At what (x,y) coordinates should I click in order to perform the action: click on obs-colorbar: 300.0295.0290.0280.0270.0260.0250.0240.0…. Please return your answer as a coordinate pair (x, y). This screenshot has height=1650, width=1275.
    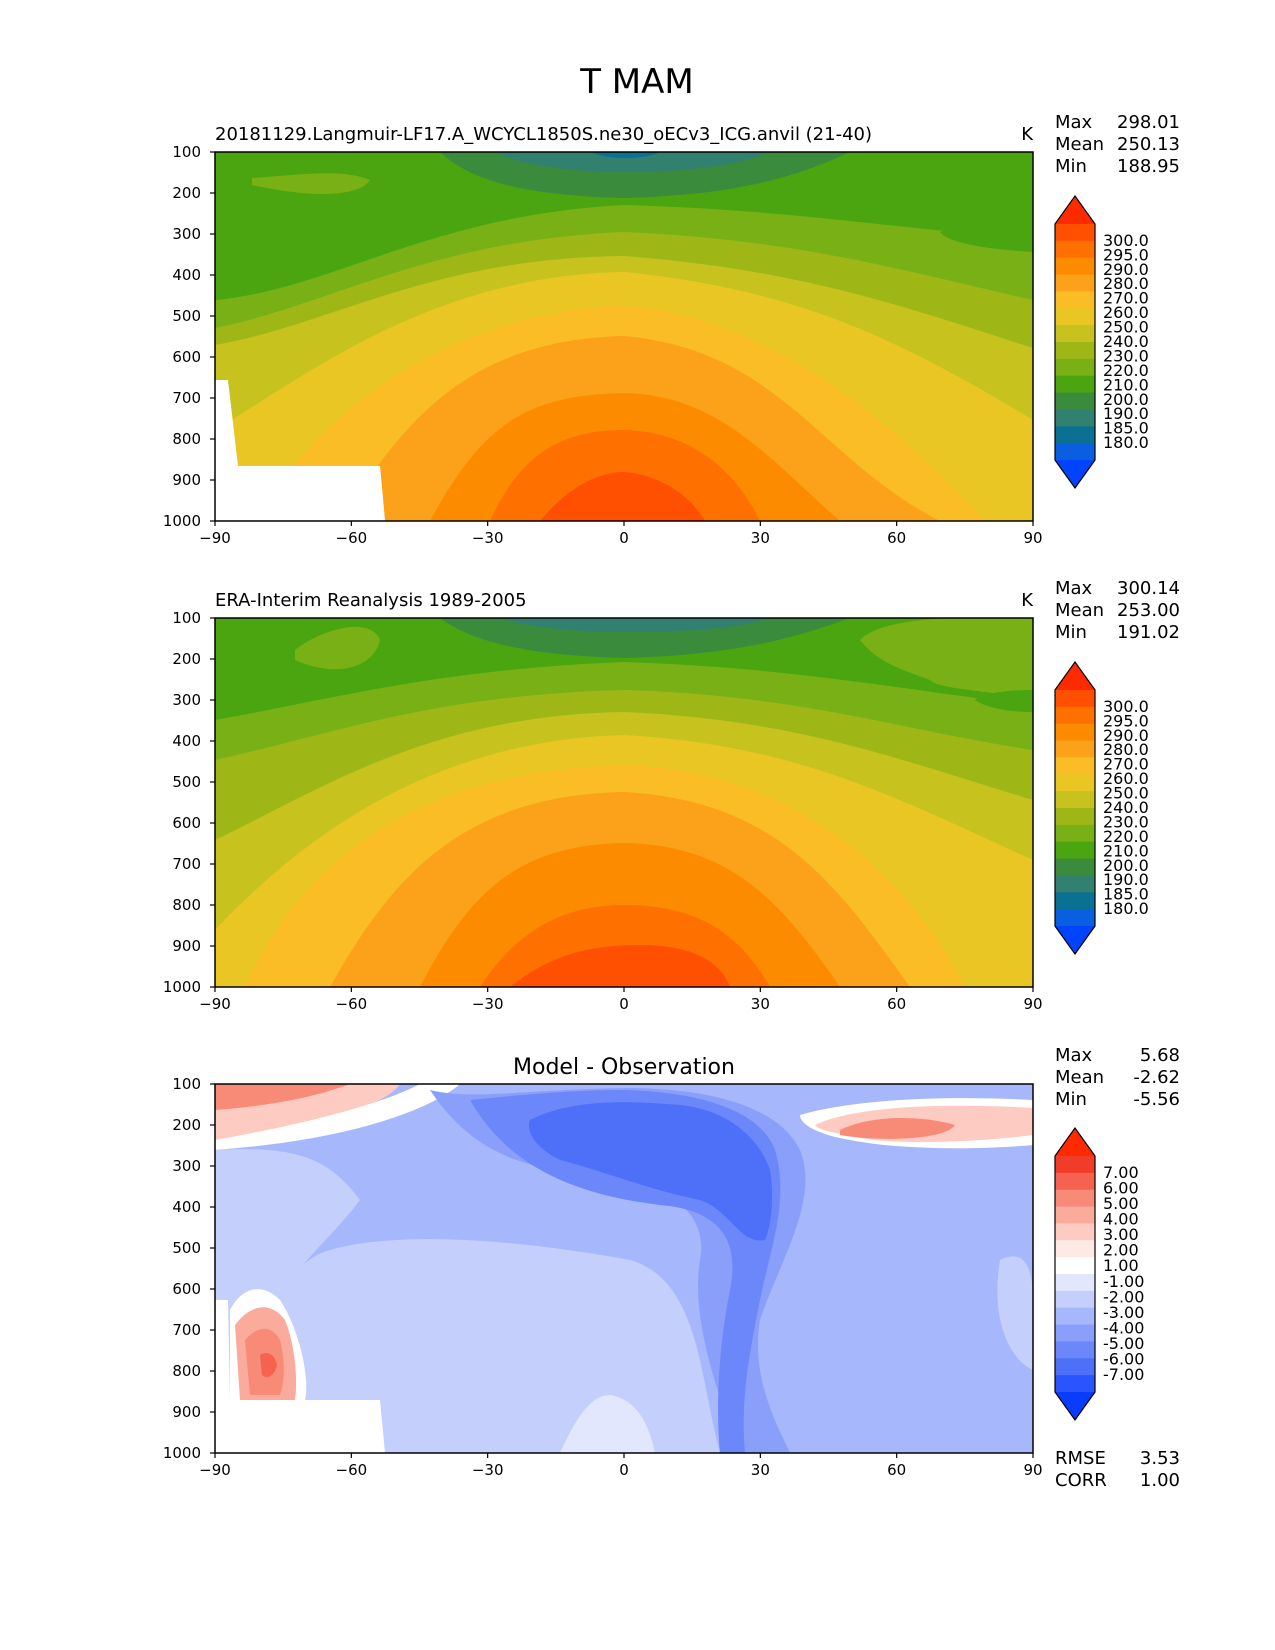
    Looking at the image, I should click on (1101, 808).